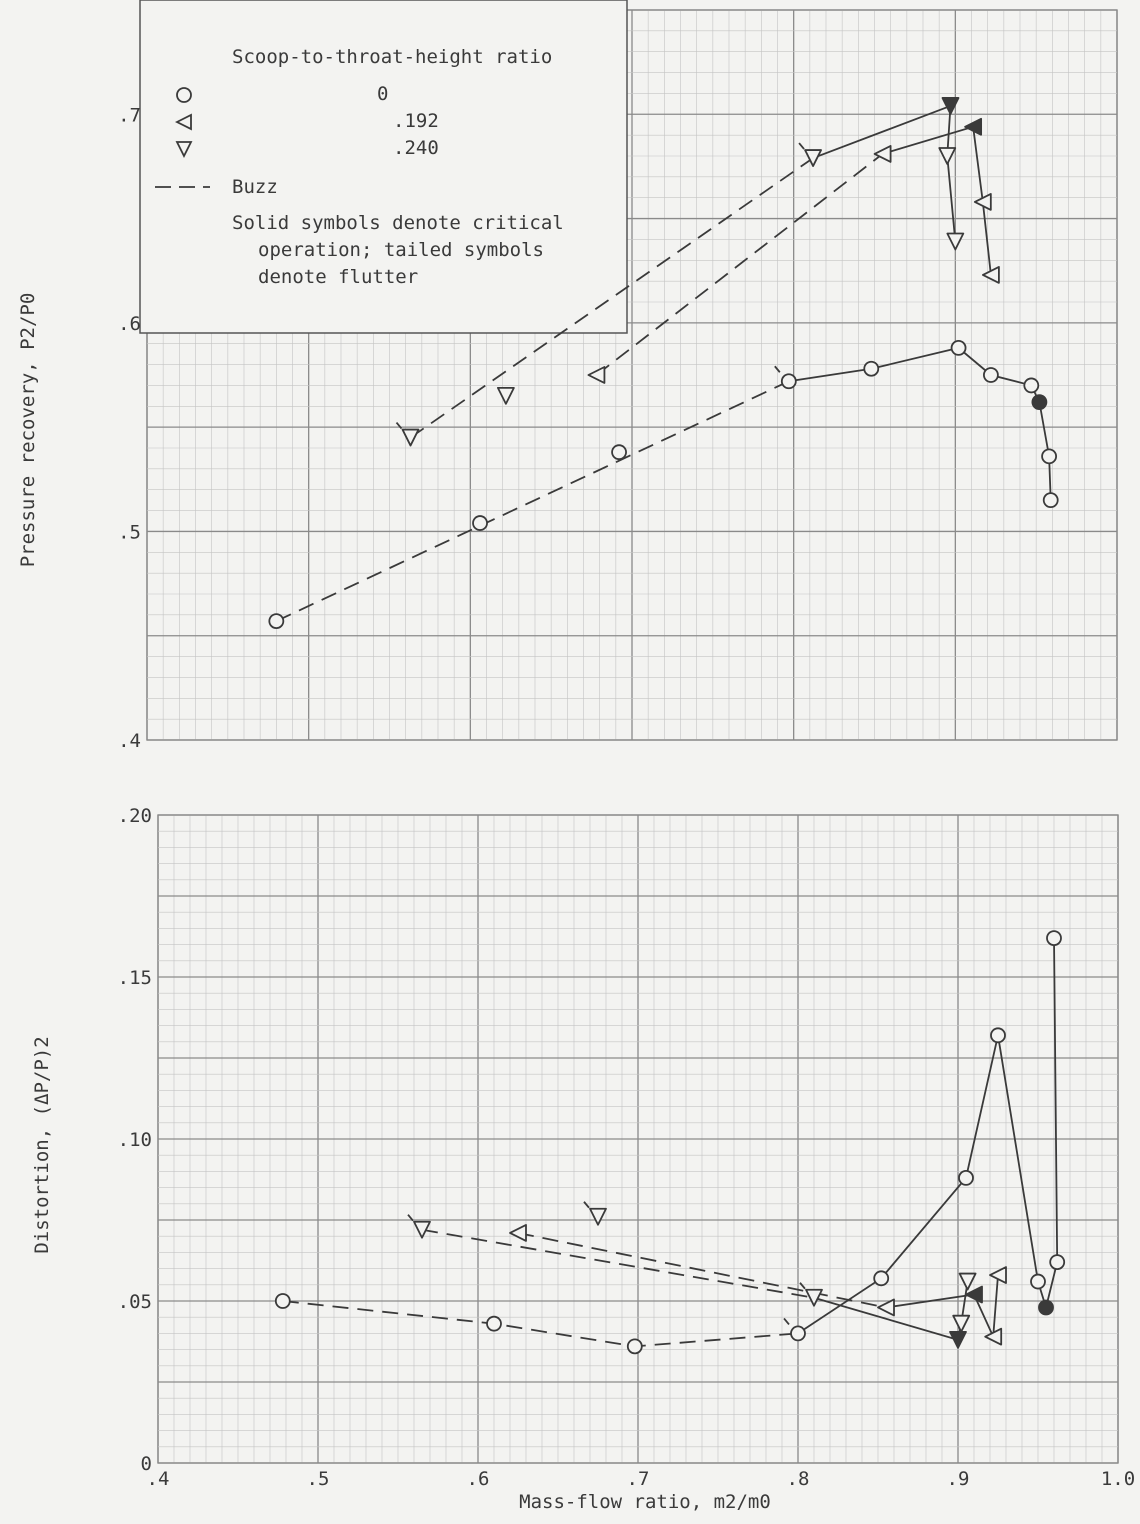 Image resolution: width=1140 pixels, height=1524 pixels. What do you see at coordinates (129, 741) in the screenshot?
I see `pr-y-tick-label: .4` at bounding box center [129, 741].